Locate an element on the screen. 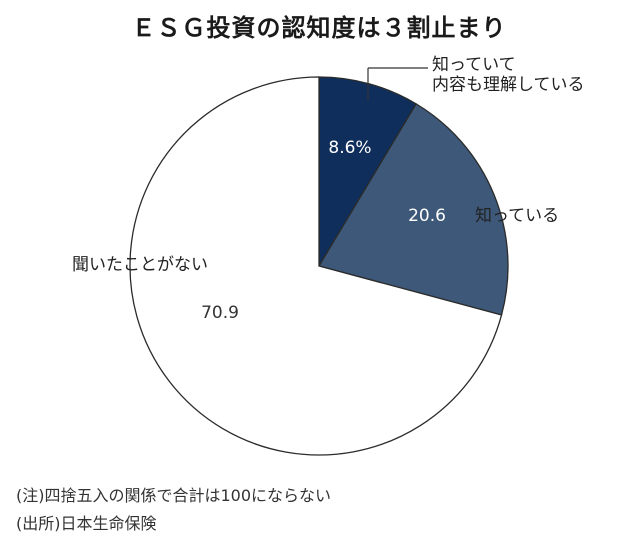  chart-title: ＥＳＧ投資の認知度は３割止まり is located at coordinates (319, 28).